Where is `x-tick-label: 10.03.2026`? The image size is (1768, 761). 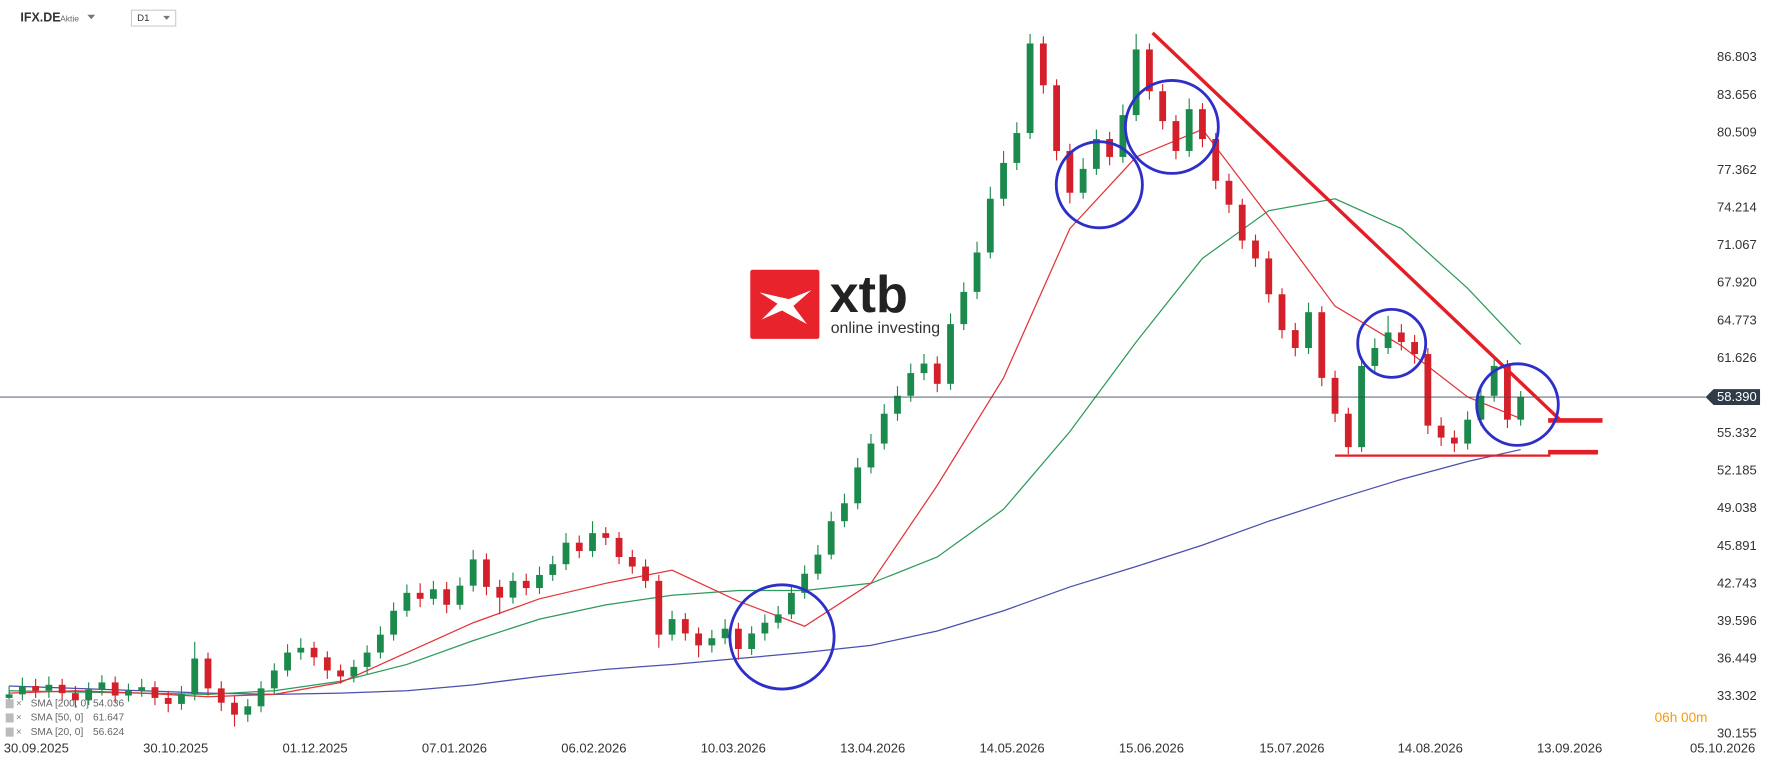 x-tick-label: 10.03.2026 is located at coordinates (733, 748).